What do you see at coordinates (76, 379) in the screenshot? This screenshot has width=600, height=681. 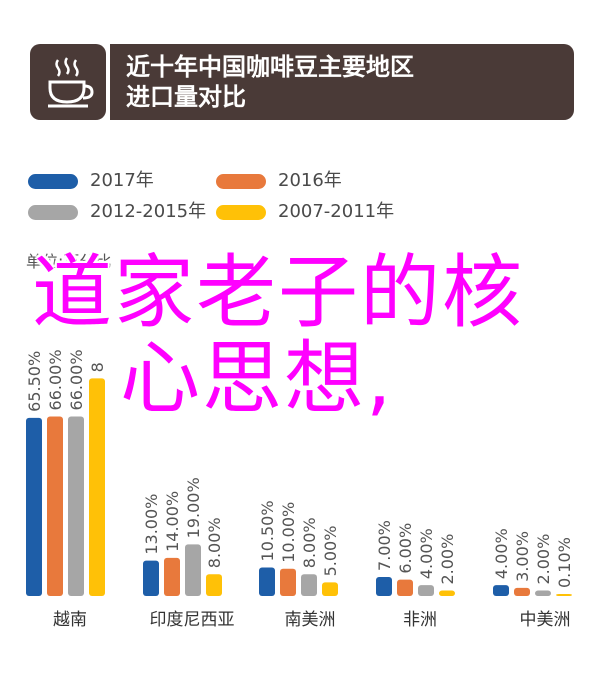 I see `data-label-0-2: 66.00%` at bounding box center [76, 379].